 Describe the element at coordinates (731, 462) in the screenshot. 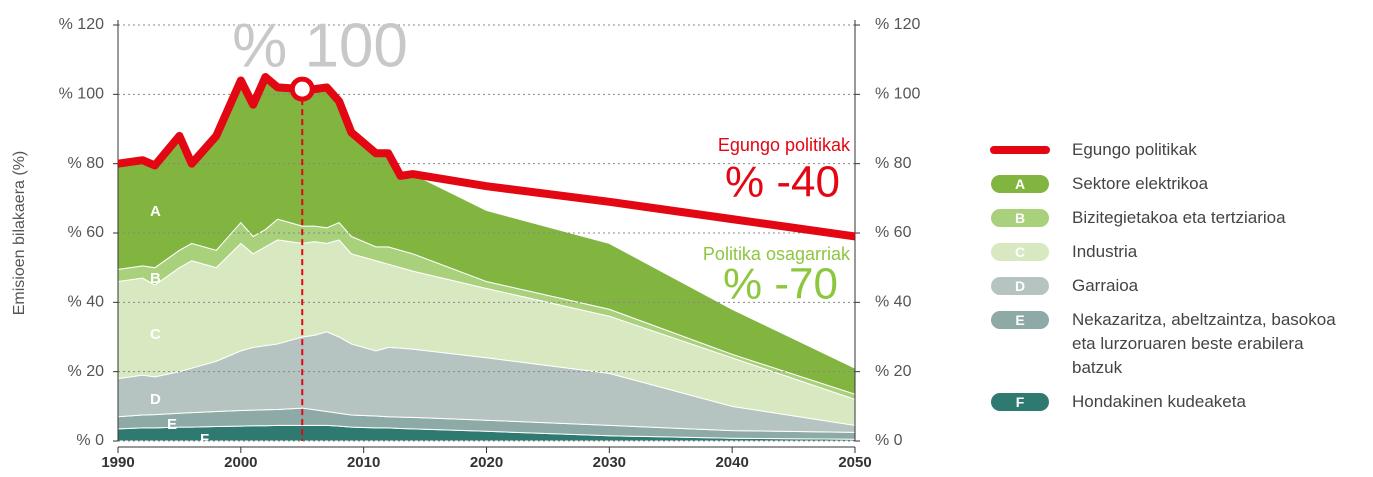

I see `x-tick-label: 2040` at that location.